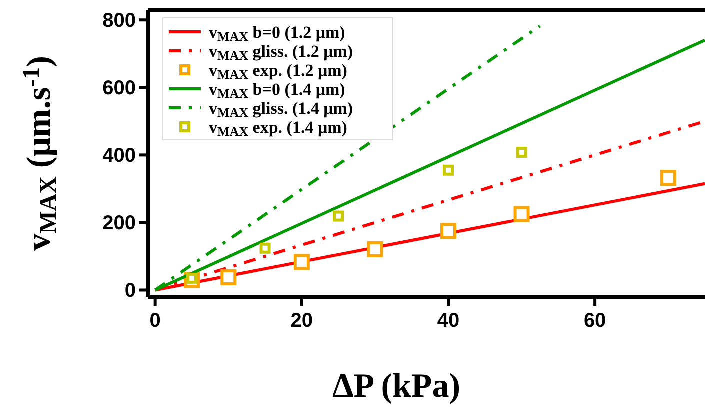 The image size is (705, 407). I want to click on legend-label: v$_{MAX}$ b=0 (1.4 μm), so click(277, 91).